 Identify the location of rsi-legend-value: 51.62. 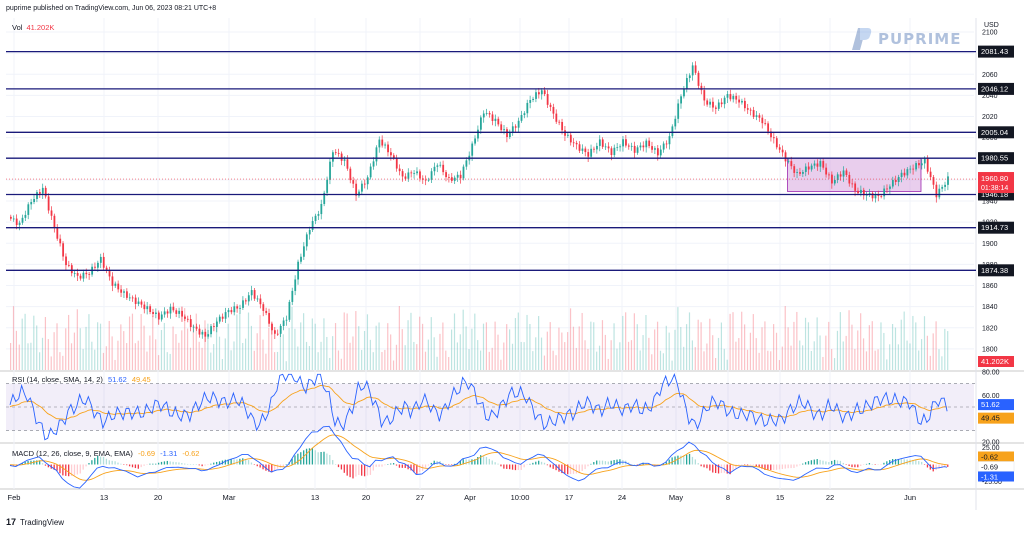
(117, 379).